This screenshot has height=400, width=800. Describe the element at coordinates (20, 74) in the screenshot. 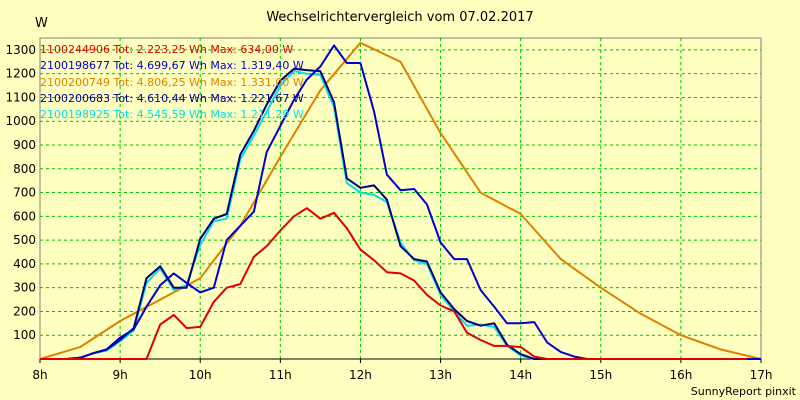

I see `y-tick-label: 1200` at that location.